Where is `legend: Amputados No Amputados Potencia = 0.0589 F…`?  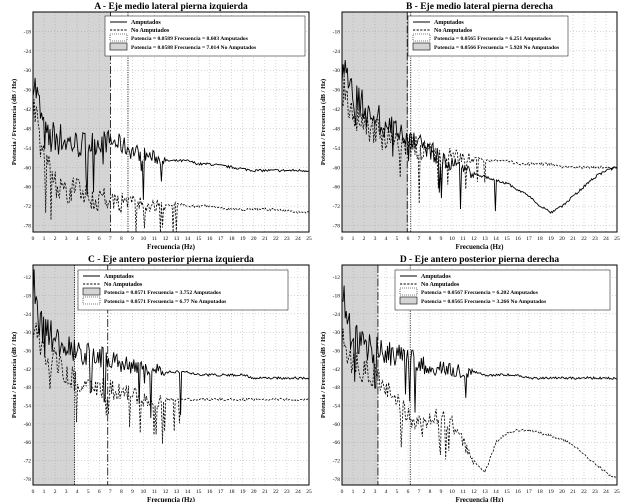
legend: Amputados No Amputados Potencia = 0.0589 F… is located at coordinates (205, 36).